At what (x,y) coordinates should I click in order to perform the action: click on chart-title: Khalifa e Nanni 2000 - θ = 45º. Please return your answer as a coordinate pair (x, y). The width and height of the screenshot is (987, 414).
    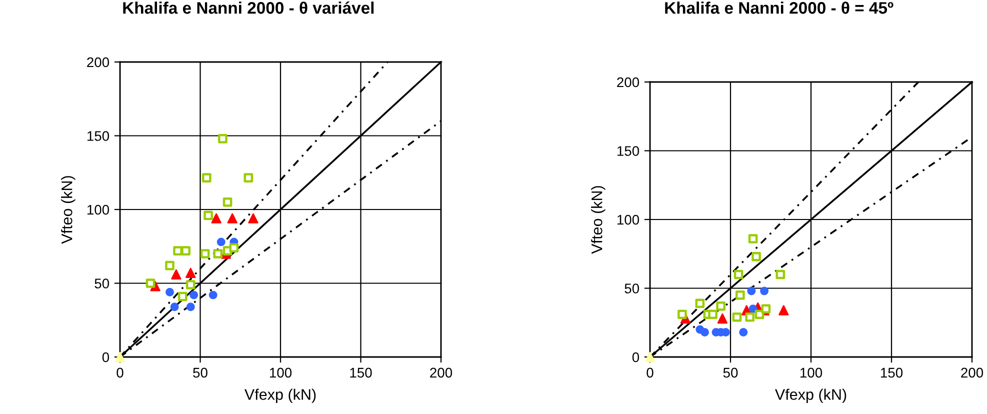
    Looking at the image, I should click on (779, 8).